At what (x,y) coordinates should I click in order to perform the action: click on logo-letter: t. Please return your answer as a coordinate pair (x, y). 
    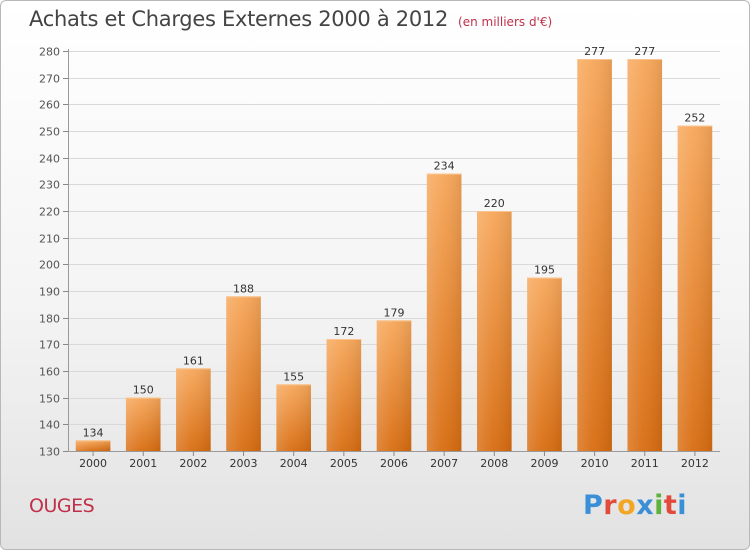
    Looking at the image, I should click on (670, 505).